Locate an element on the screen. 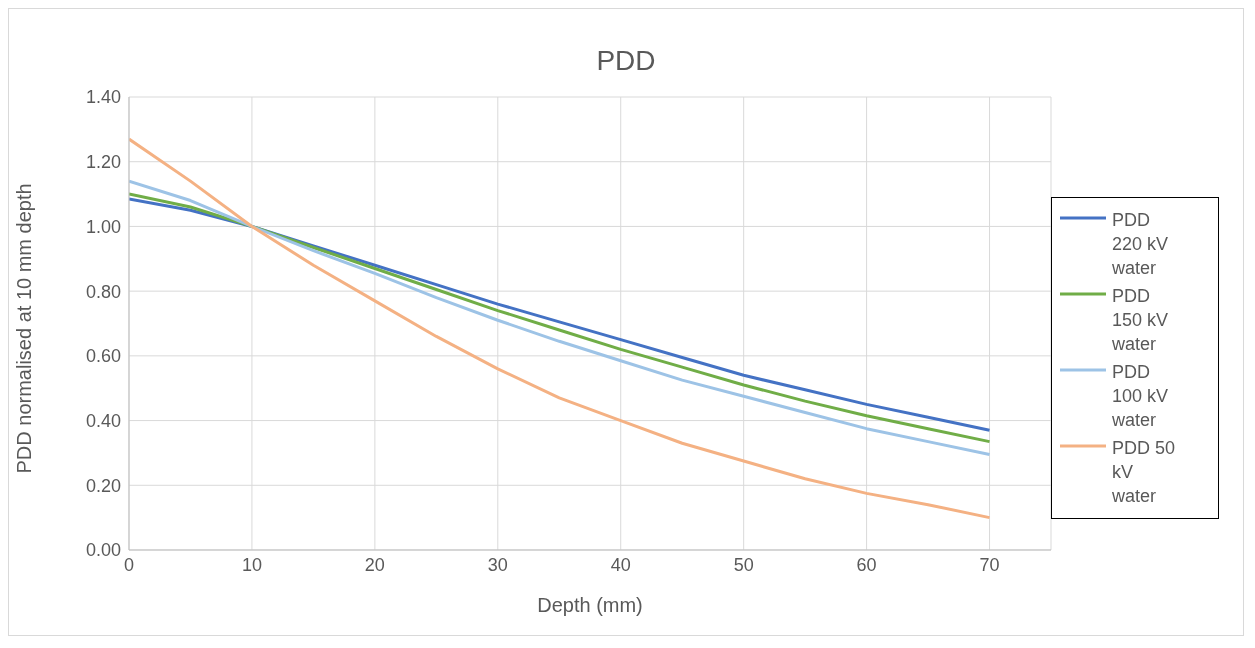  y-tick-label: 0.60 is located at coordinates (103, 356).